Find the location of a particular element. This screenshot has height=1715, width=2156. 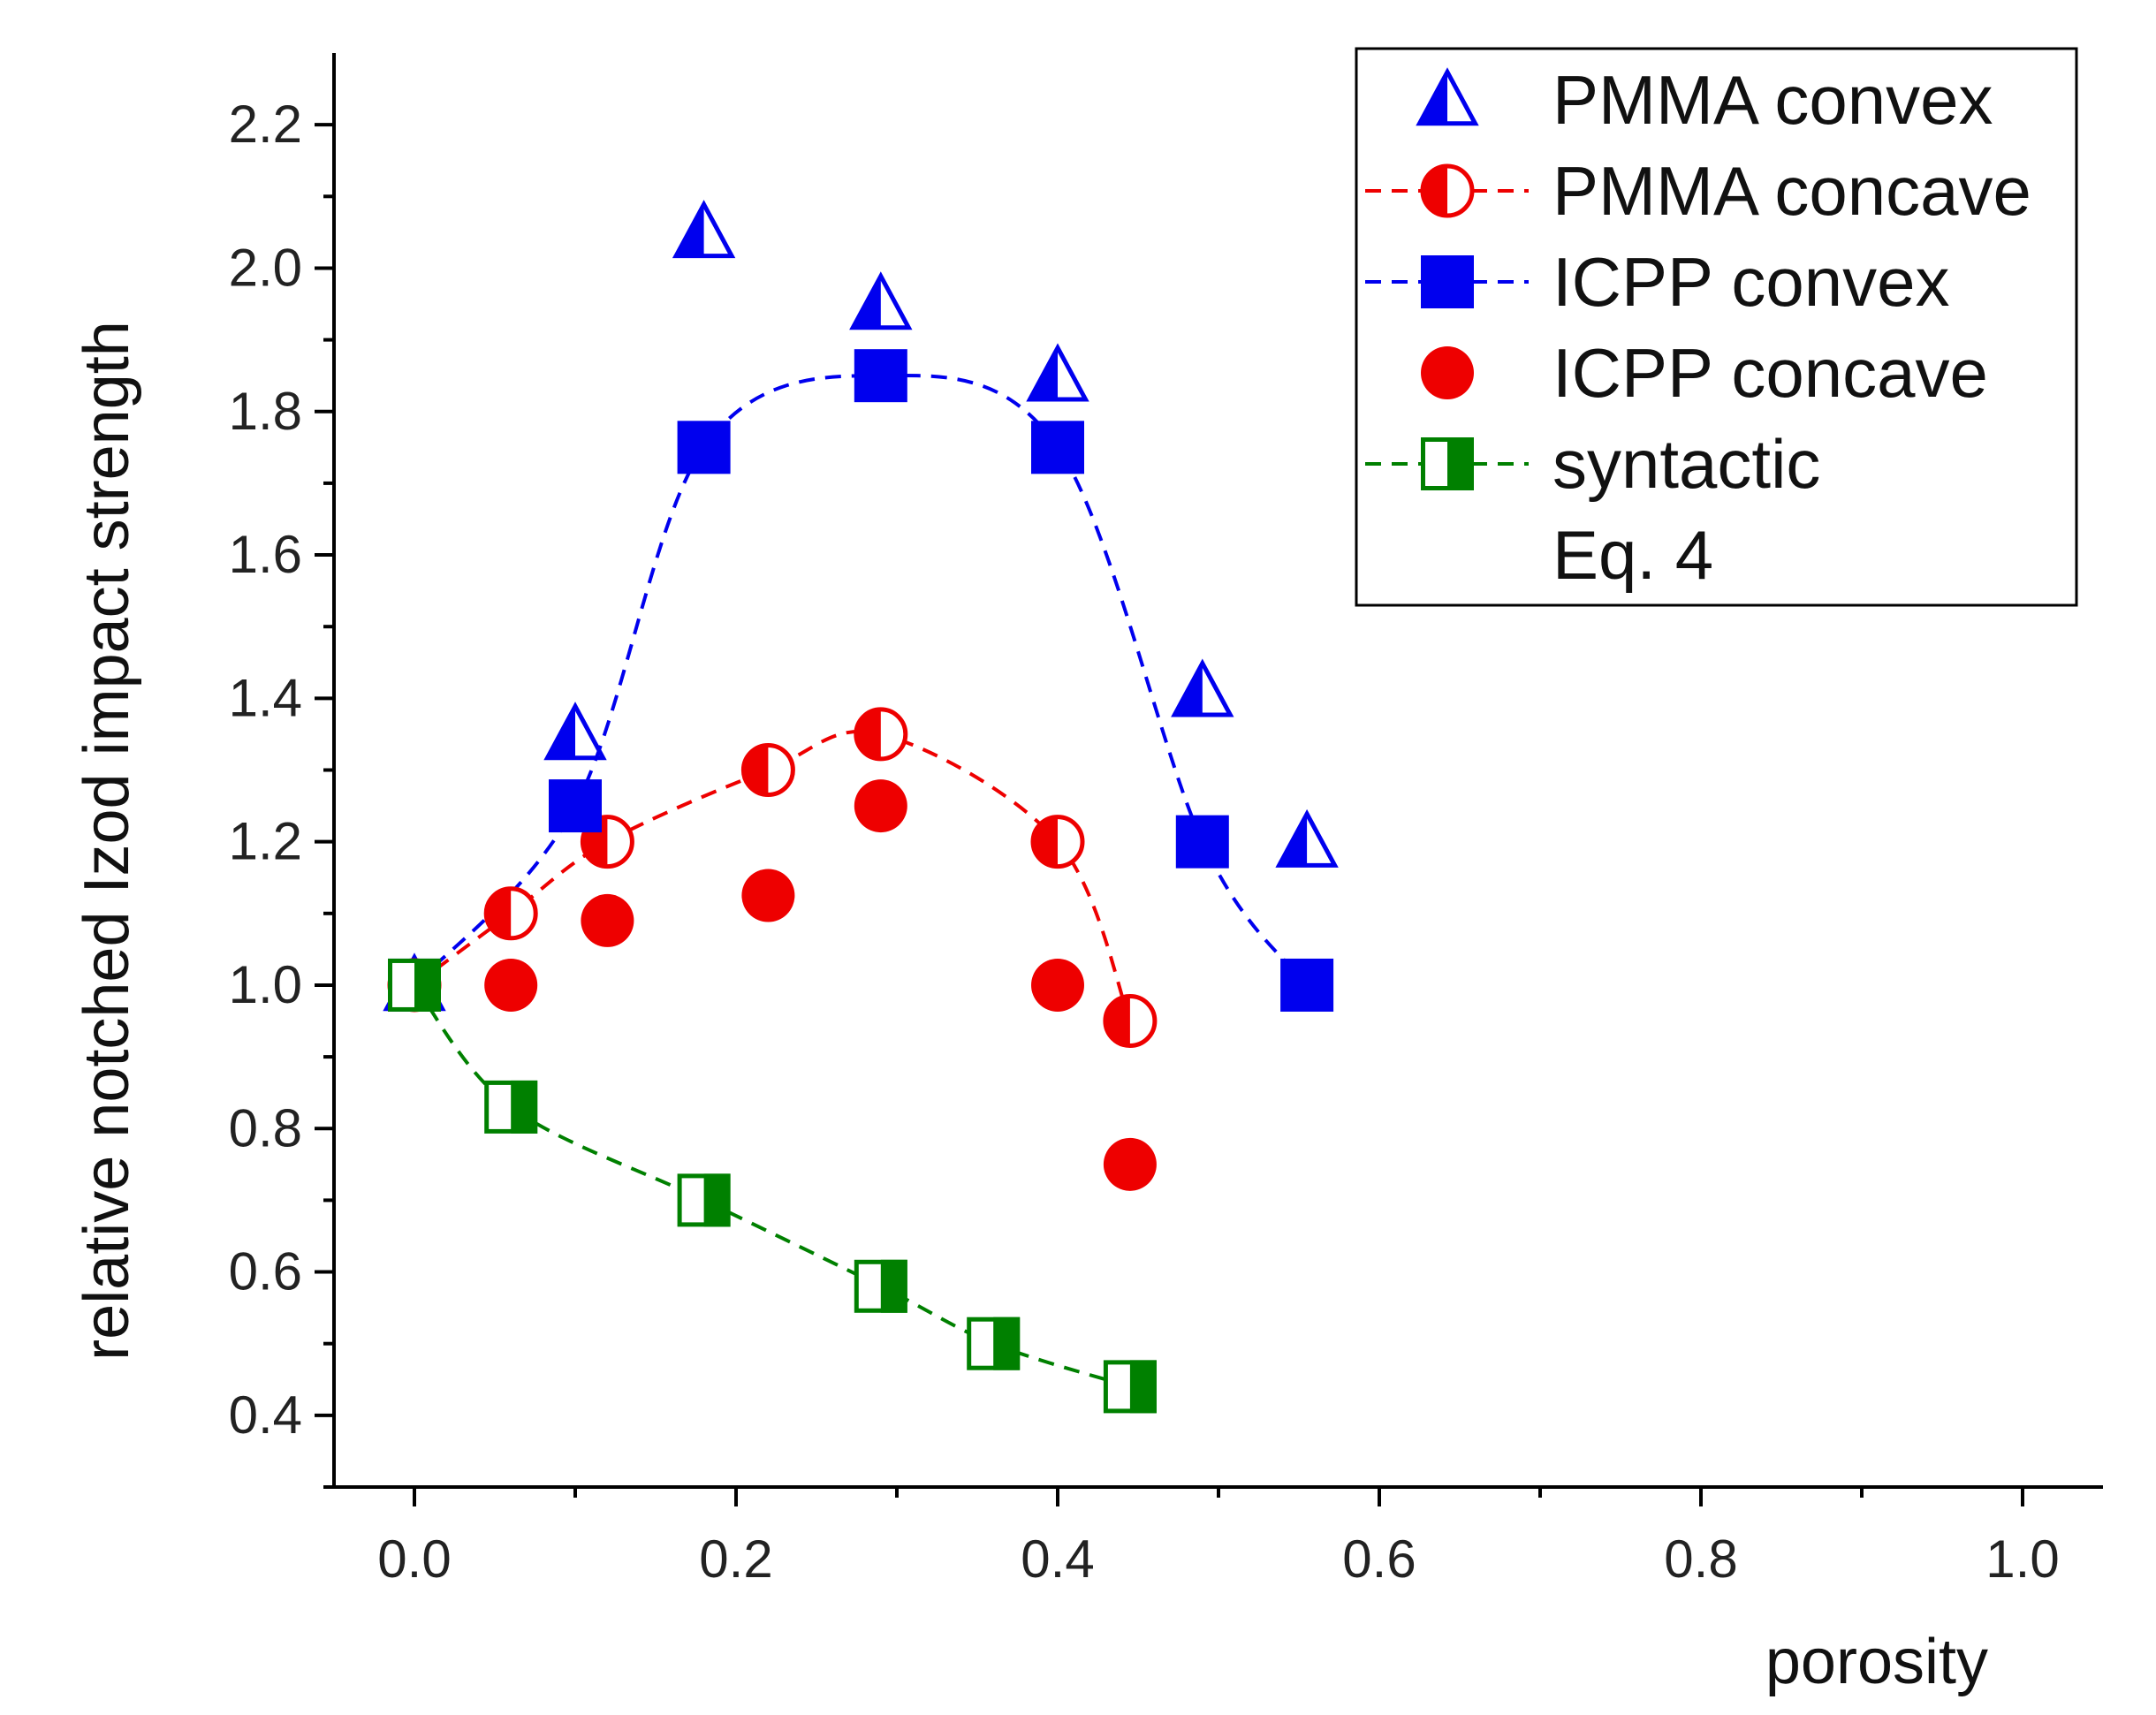

y-tick-label: 0.4 is located at coordinates (265, 1415).